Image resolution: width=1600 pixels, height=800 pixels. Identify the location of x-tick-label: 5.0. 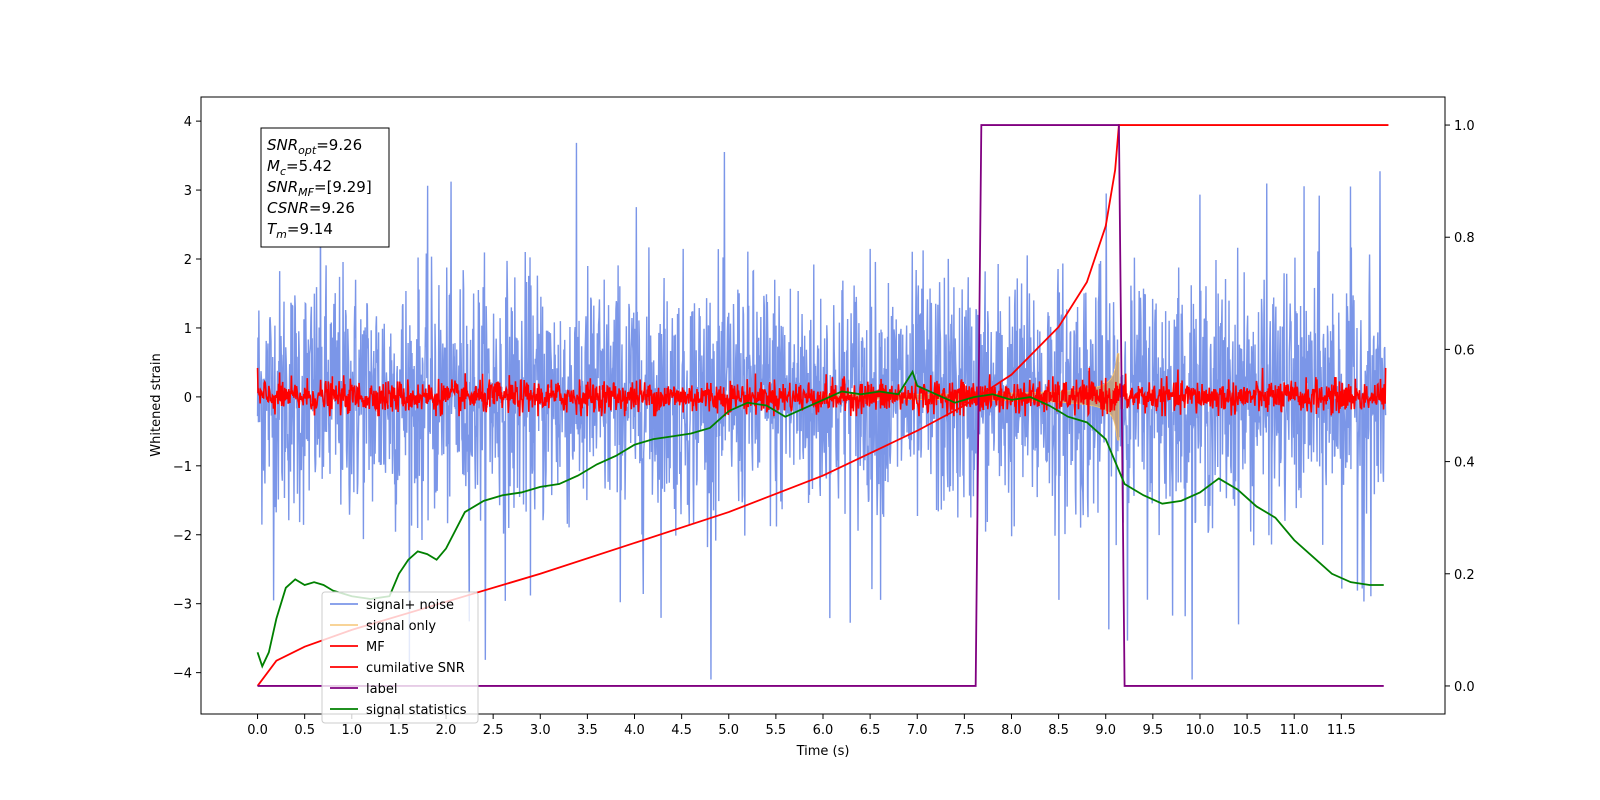
(728, 730).